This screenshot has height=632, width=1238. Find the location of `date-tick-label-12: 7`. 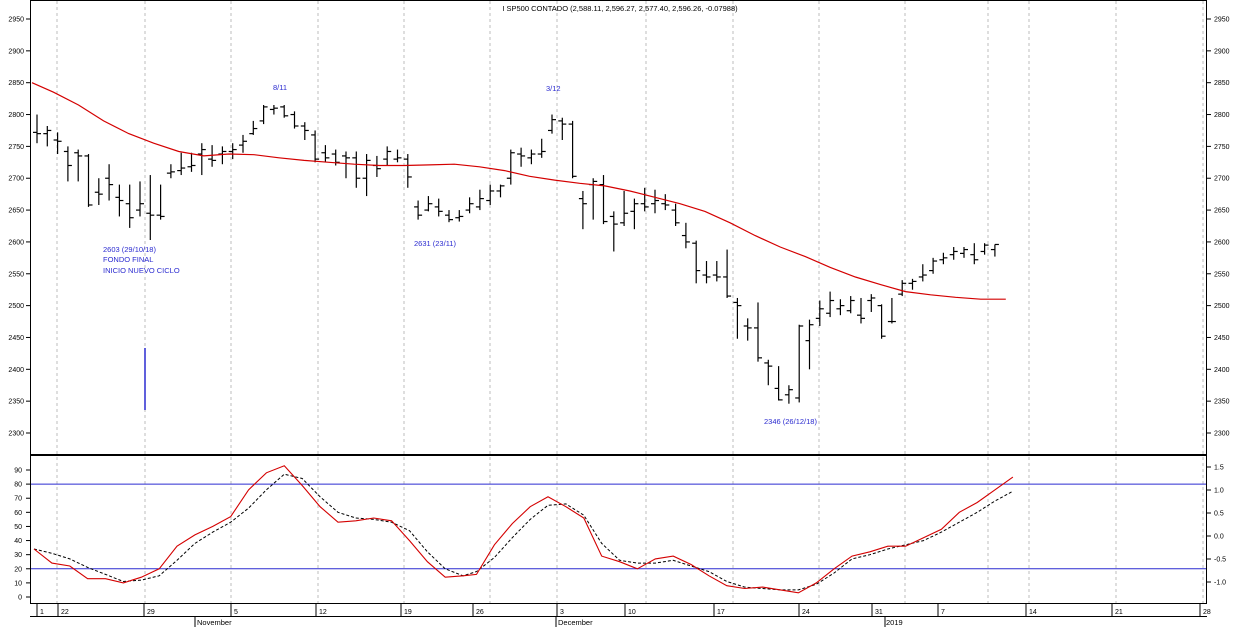

date-tick-label-12: 7 is located at coordinates (943, 612).